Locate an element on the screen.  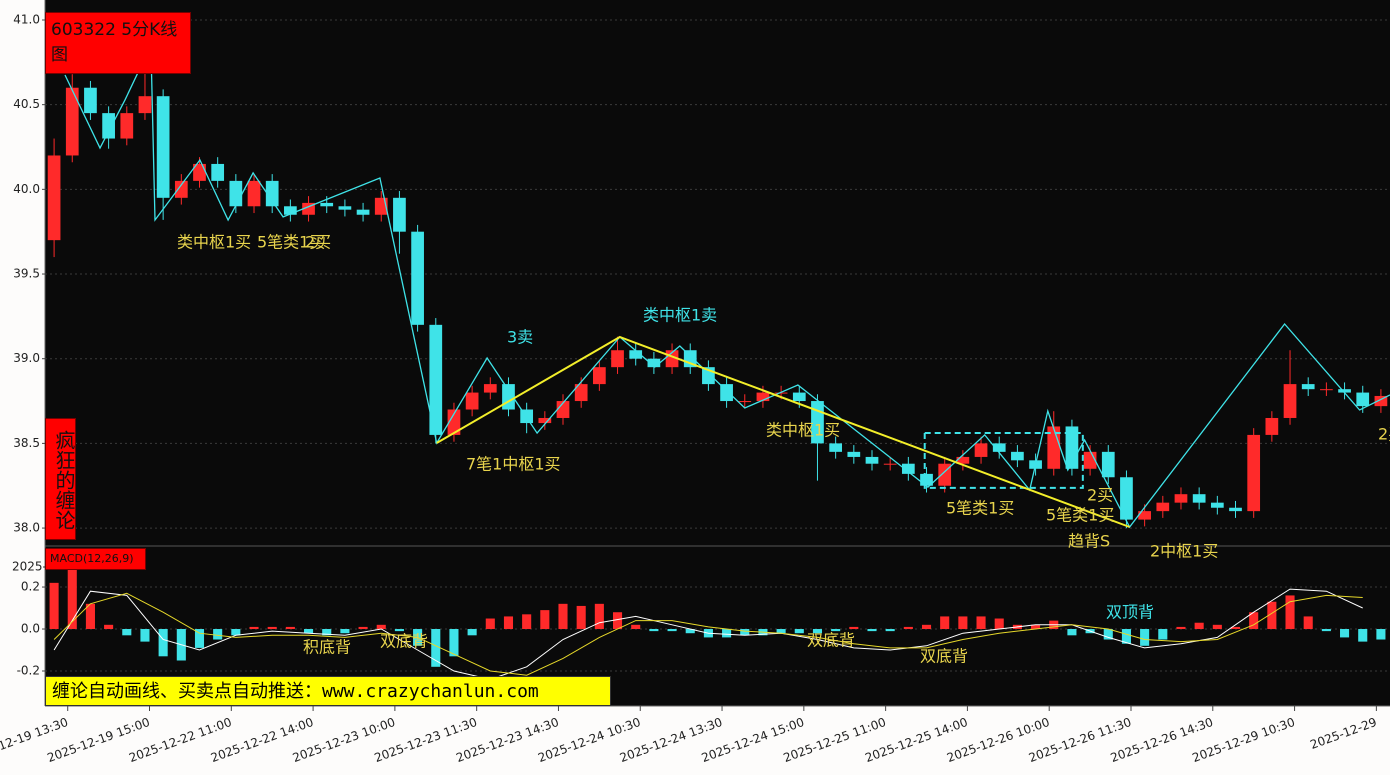
annotation: 类中枢1买 is located at coordinates (803, 430).